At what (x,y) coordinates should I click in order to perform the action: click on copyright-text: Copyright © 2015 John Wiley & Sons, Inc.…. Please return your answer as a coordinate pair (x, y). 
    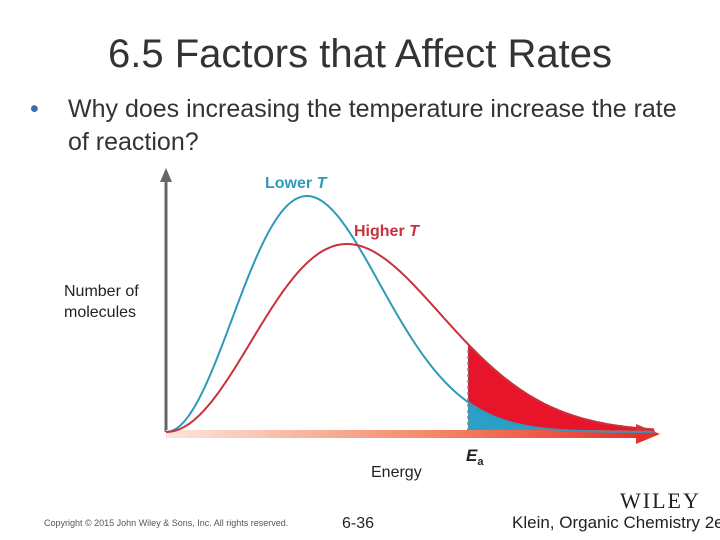
    Looking at the image, I should click on (166, 523).